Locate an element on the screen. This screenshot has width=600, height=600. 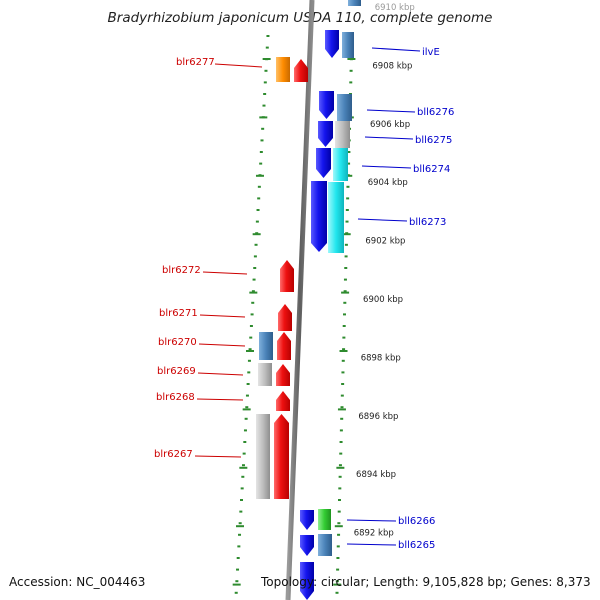
scale-label: 6892 kbp is located at coordinates (374, 534).